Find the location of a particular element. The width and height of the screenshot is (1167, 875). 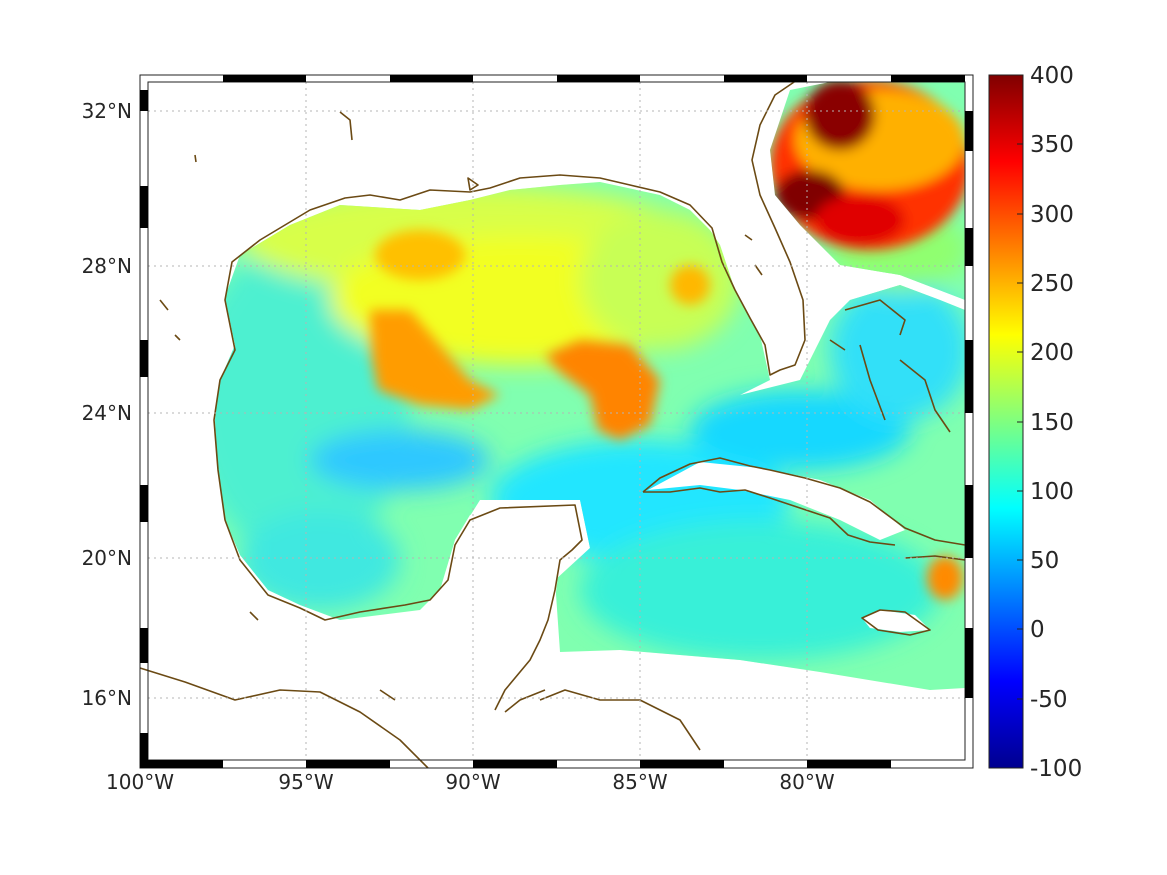

lon-tick-label: 100°W is located at coordinates (140, 782).